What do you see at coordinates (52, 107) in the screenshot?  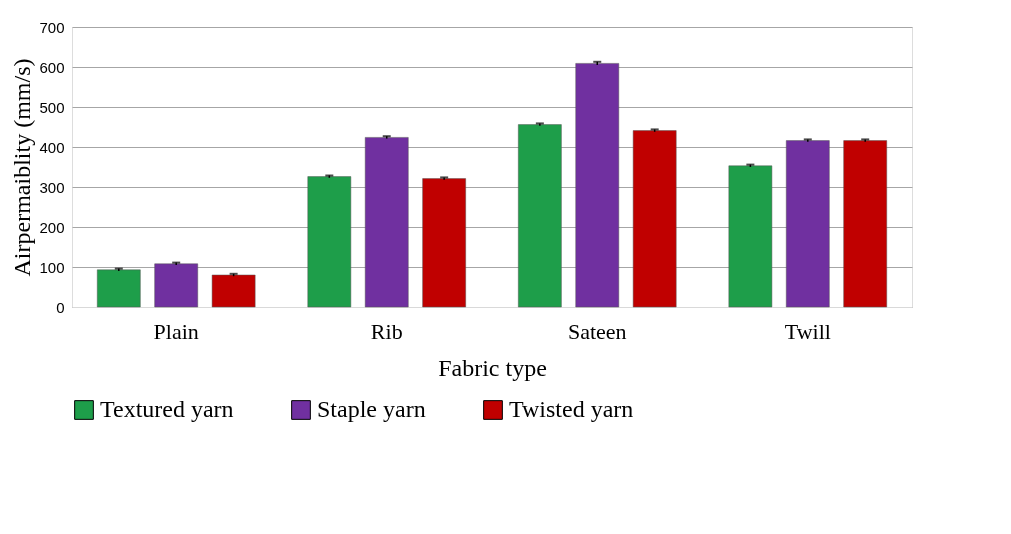 I see `y-tick-label: 500` at bounding box center [52, 107].